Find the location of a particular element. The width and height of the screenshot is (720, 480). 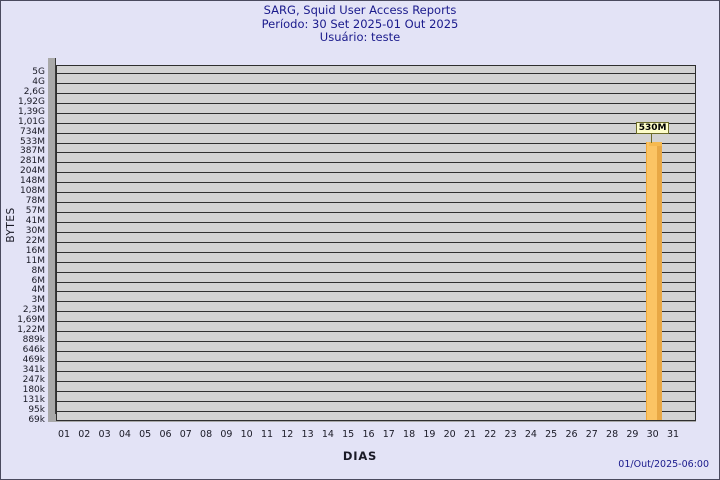

y-axis-tick-label: 341k is located at coordinates (33, 369).